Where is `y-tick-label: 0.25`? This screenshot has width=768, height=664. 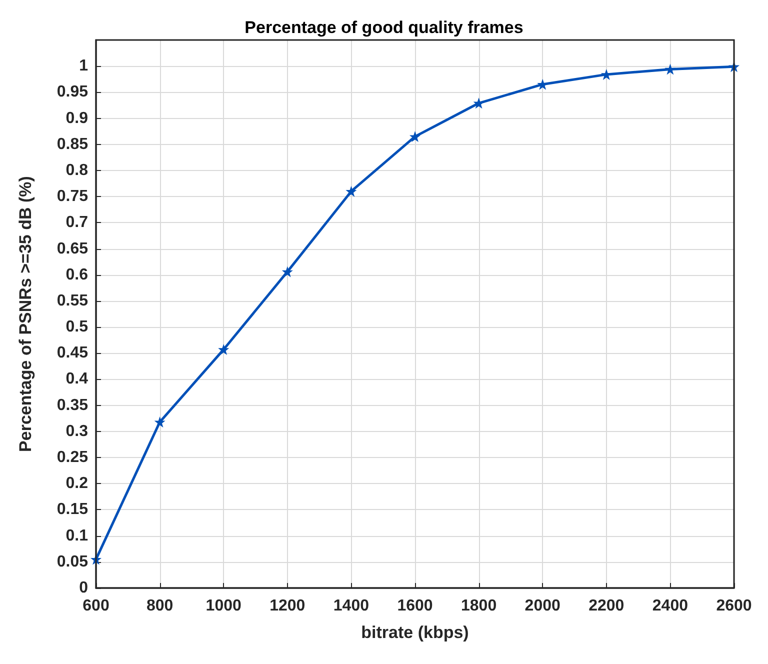 y-tick-label: 0.25 is located at coordinates (72, 457).